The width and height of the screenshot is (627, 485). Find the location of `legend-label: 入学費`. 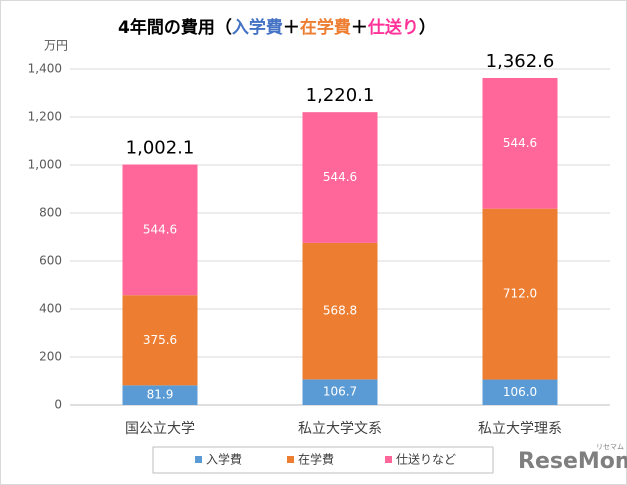

legend-label: 入学費 is located at coordinates (224, 459).